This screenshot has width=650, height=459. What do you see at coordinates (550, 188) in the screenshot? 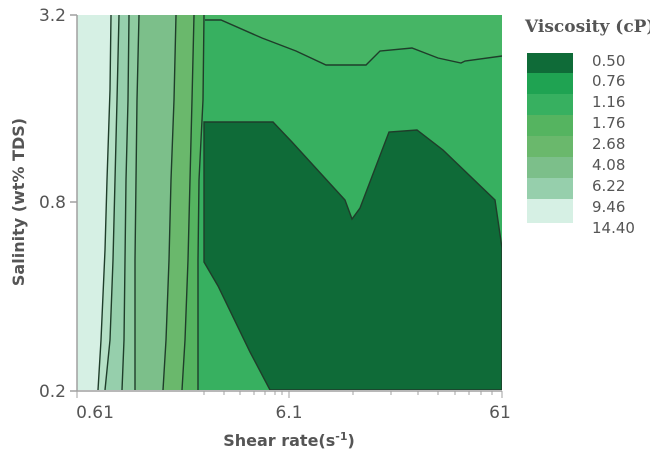
I see `legend-swatch-6.22` at bounding box center [550, 188].